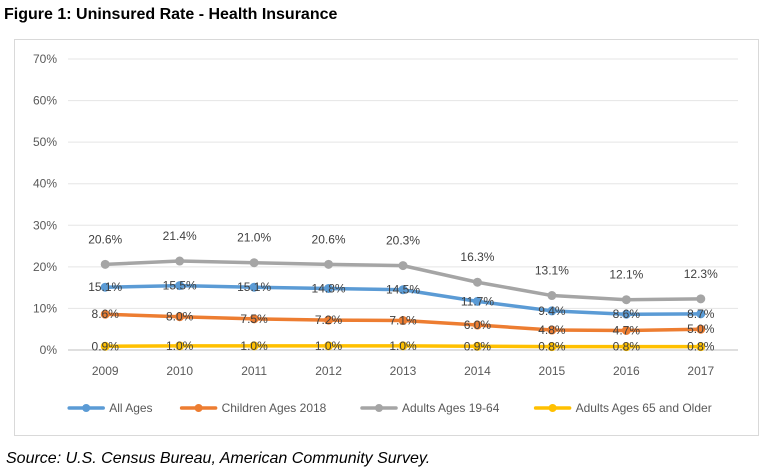  What do you see at coordinates (451, 408) in the screenshot?
I see `legend-label: Adults Ages 19-64` at bounding box center [451, 408].